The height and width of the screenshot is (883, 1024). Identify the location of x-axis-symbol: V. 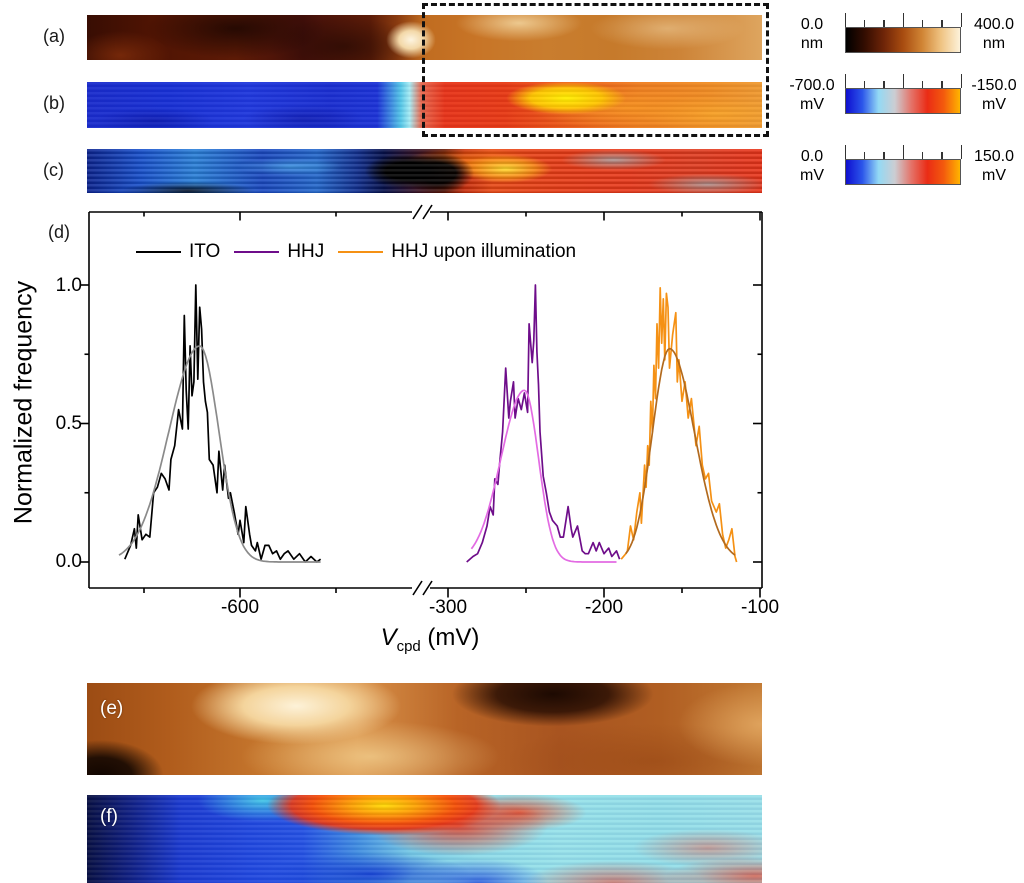
(388, 637).